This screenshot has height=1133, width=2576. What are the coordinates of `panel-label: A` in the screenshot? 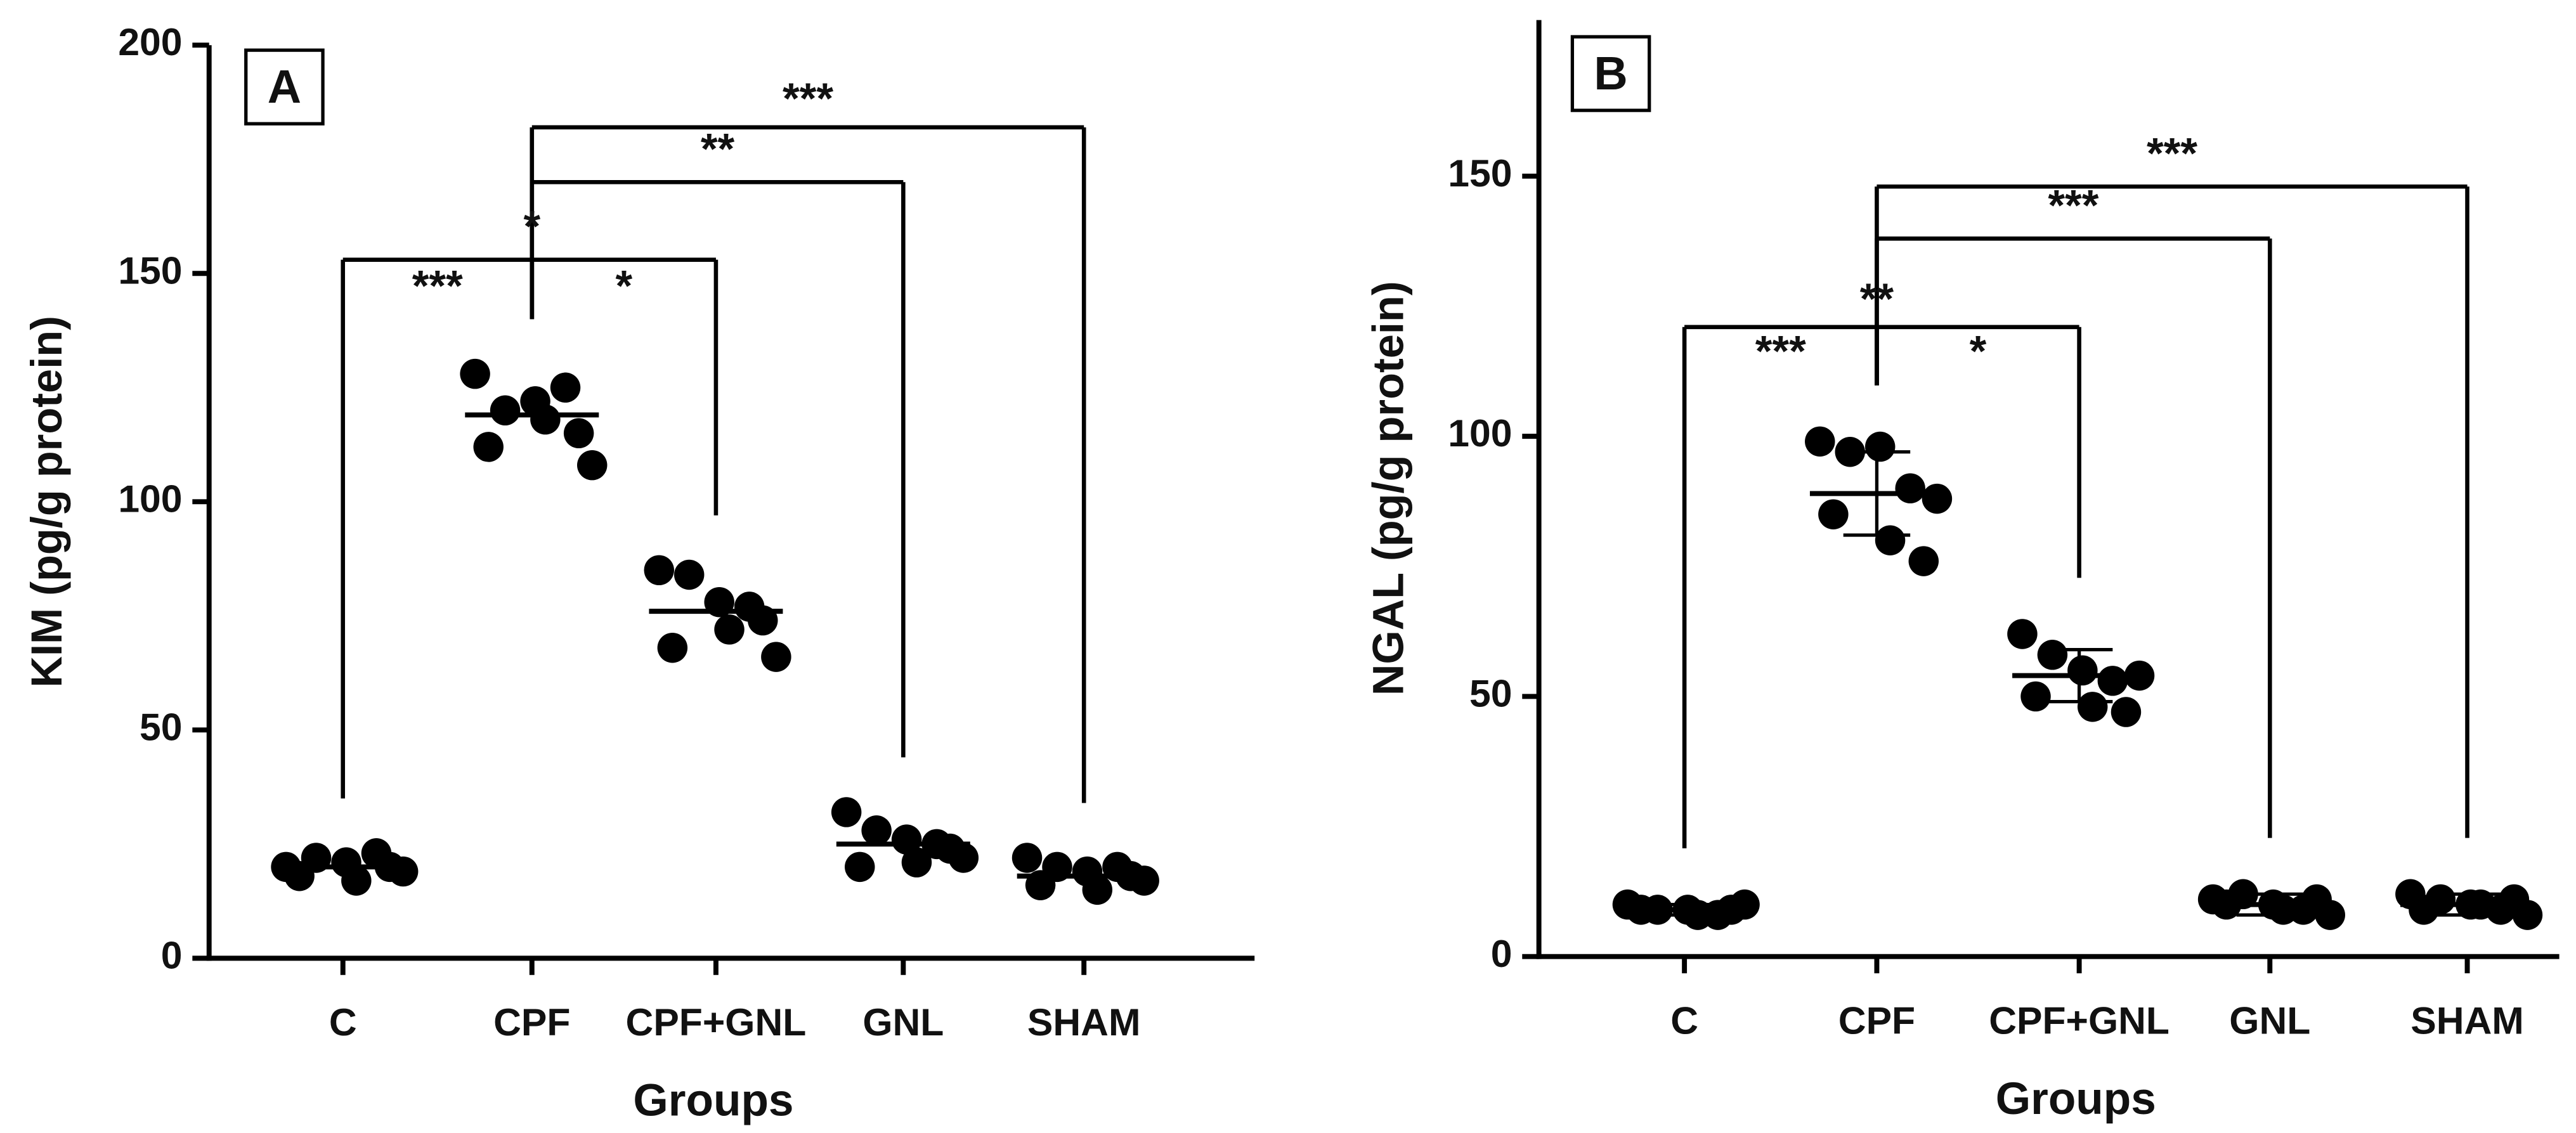 It's located at (284, 86).